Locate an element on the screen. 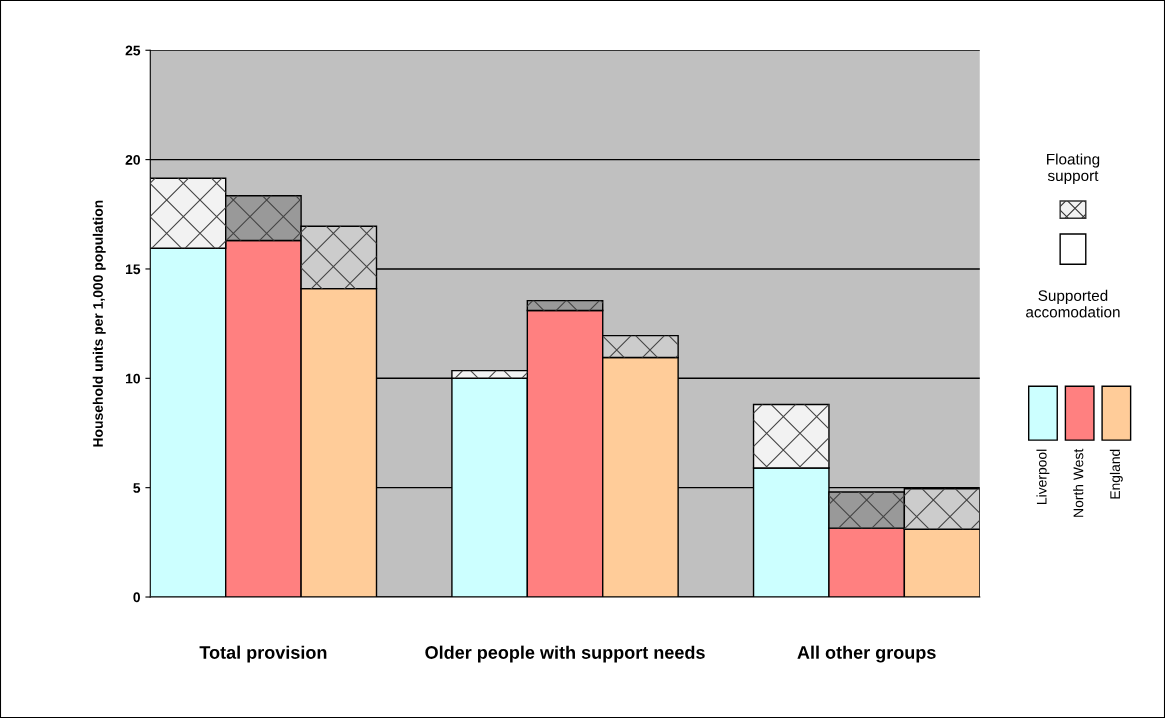 This screenshot has height=718, width=1165. text: North West is located at coordinates (1078, 482).